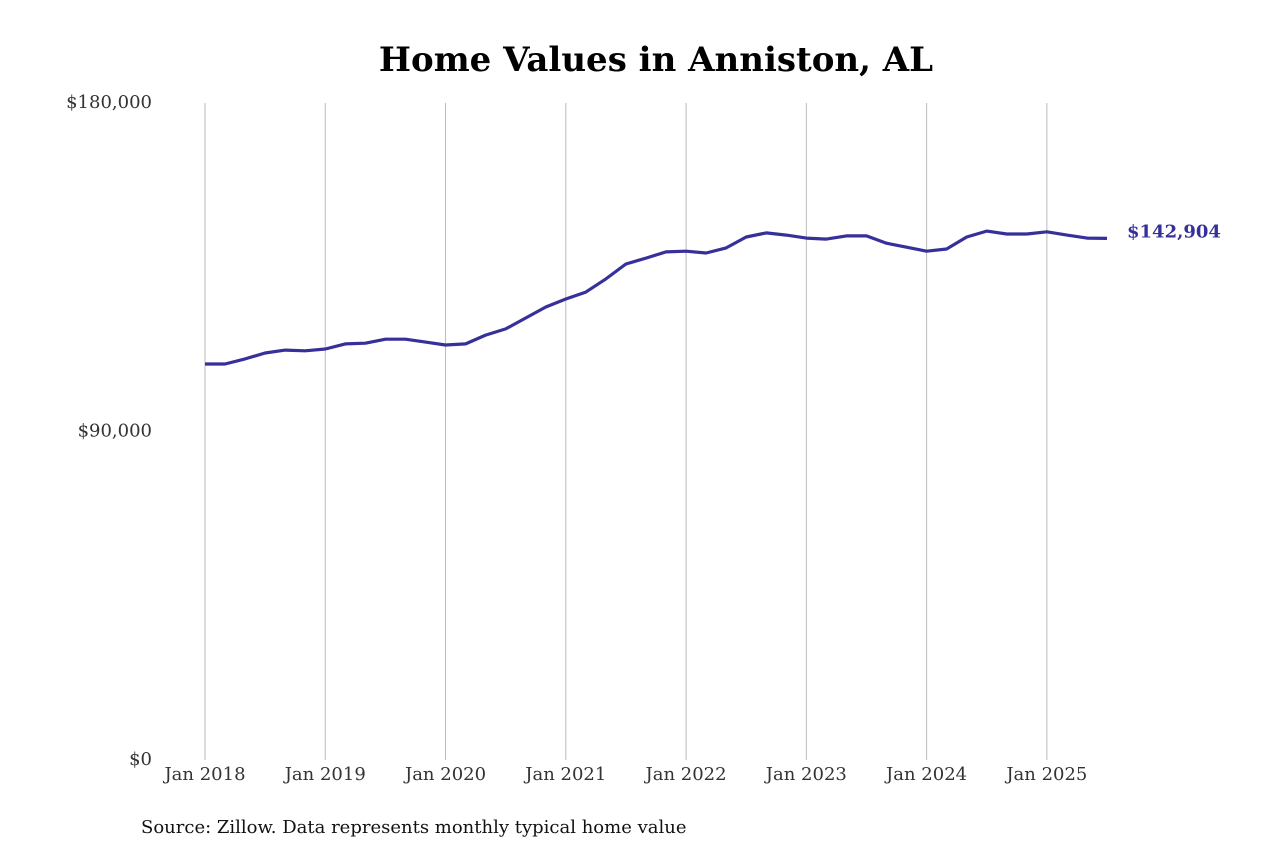 This screenshot has width=1280, height=853. What do you see at coordinates (444, 774) in the screenshot?
I see `x-tick-label: Jan 2020` at bounding box center [444, 774].